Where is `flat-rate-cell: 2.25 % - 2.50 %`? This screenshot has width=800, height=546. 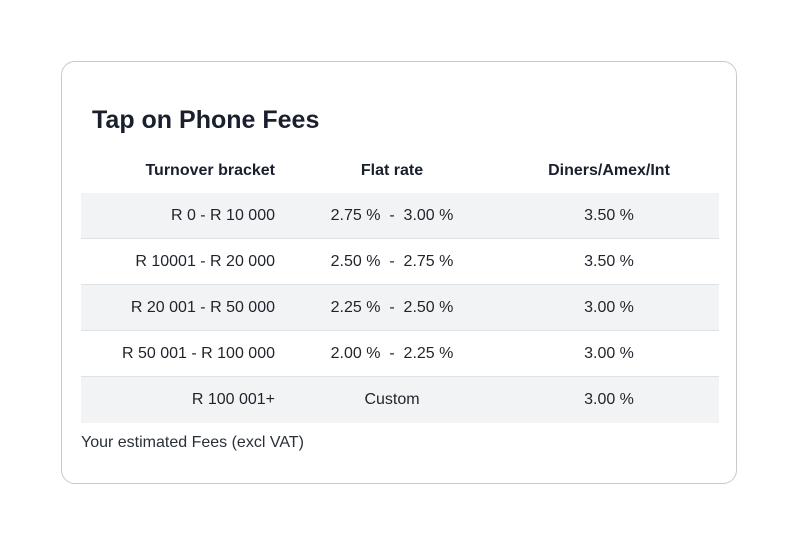 flat-rate-cell: 2.25 % - 2.50 % is located at coordinates (392, 307).